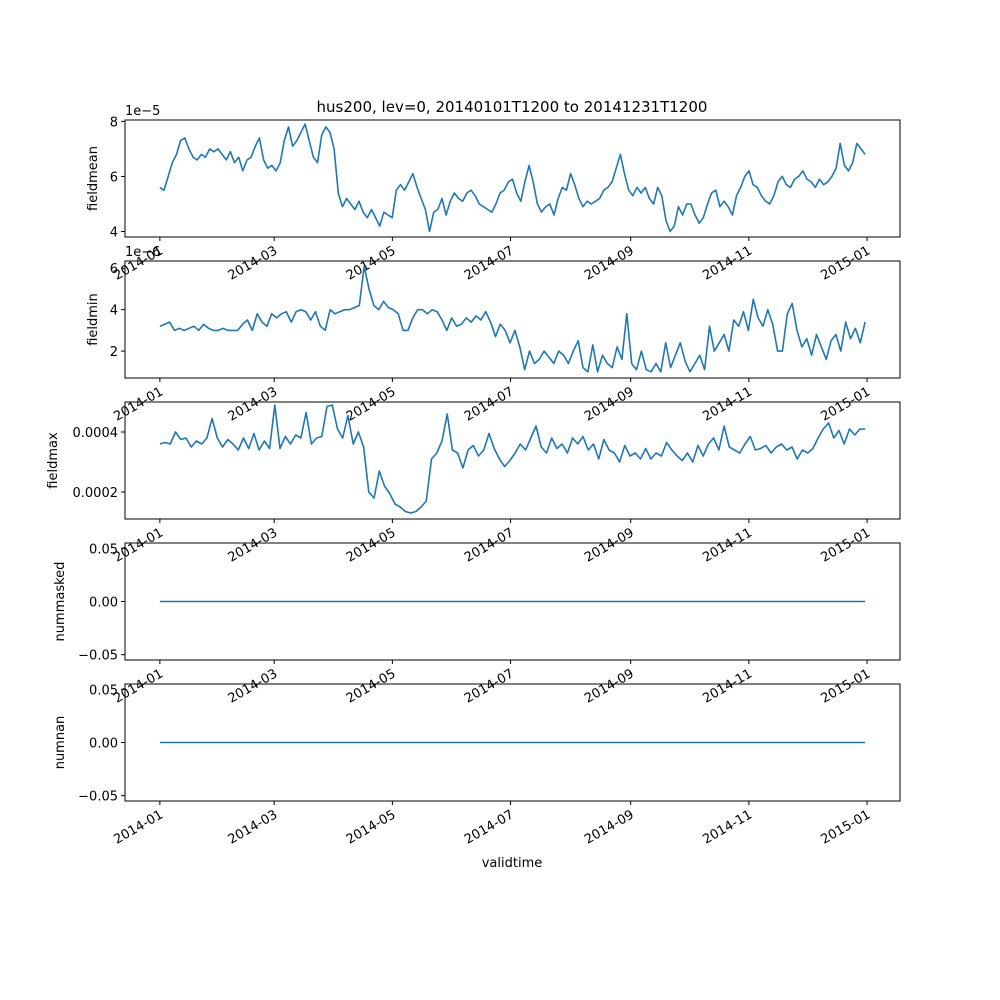  What do you see at coordinates (138, 827) in the screenshot?
I see `numnan-x-tick-label: 2014-01` at bounding box center [138, 827].